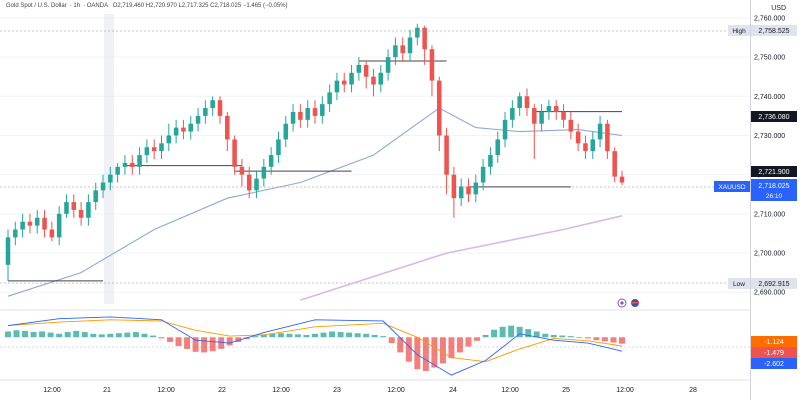 The width and height of the screenshot is (800, 405). Describe the element at coordinates (622, 303) in the screenshot. I see `dividend-icon-dot` at that location.